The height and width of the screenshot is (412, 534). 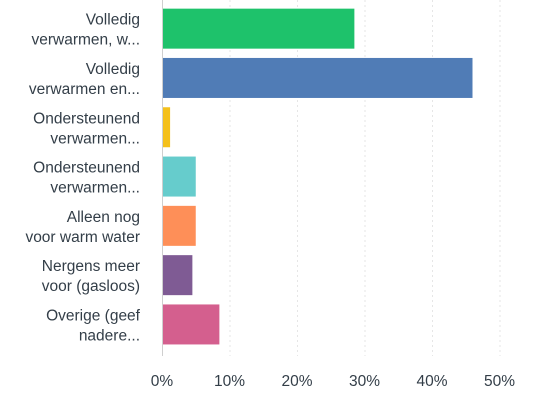 I want to click on x-axis-ticks: 0% 10% 20% 30% 40% 50%, so click(x=333, y=381).